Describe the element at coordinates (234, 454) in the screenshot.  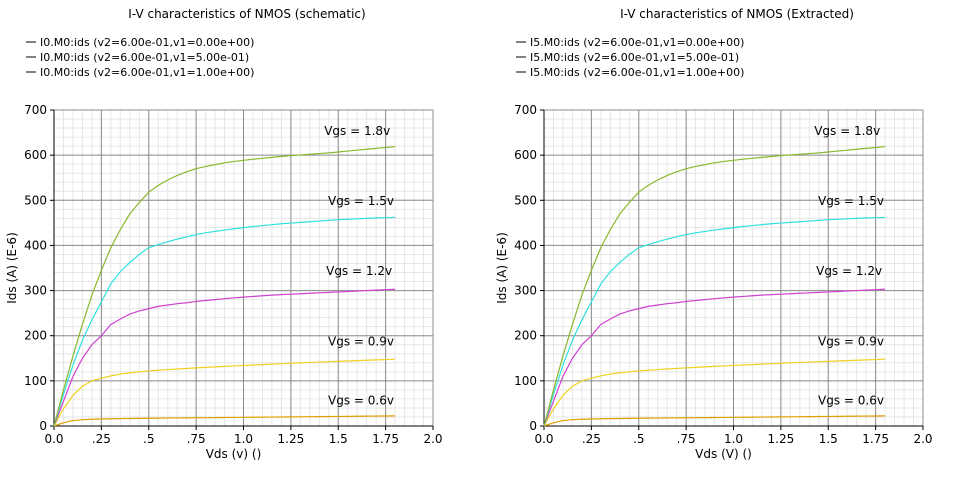
I see `x-axis-label: Vds (v) ()` at that location.